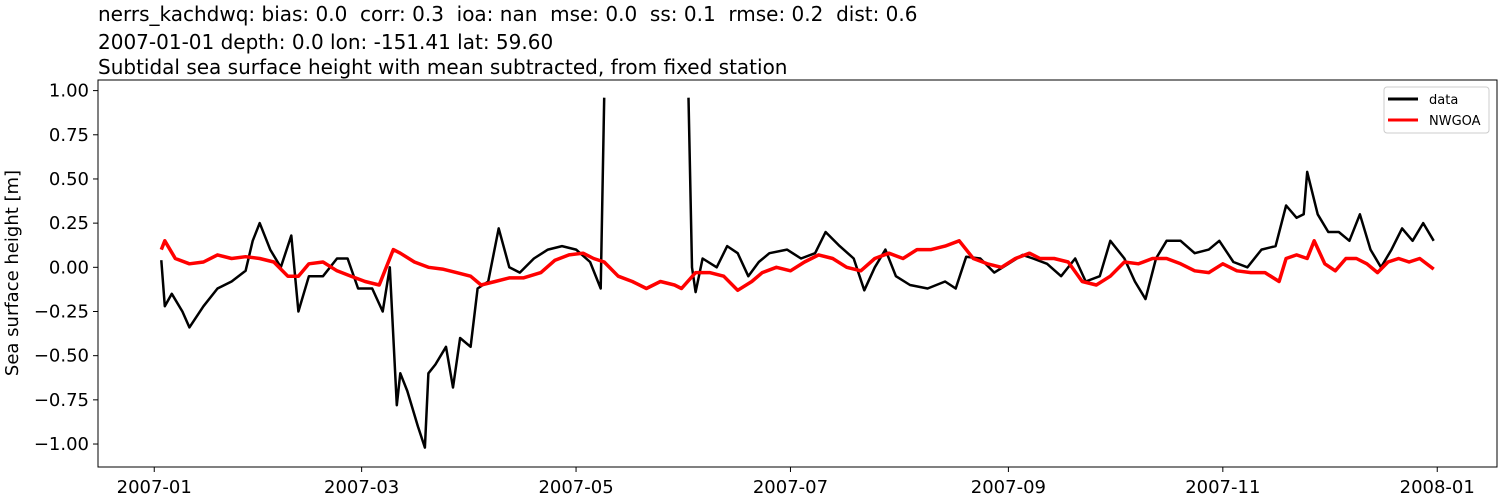  I want to click on y-tick-label: −0.25, so click(61, 311).